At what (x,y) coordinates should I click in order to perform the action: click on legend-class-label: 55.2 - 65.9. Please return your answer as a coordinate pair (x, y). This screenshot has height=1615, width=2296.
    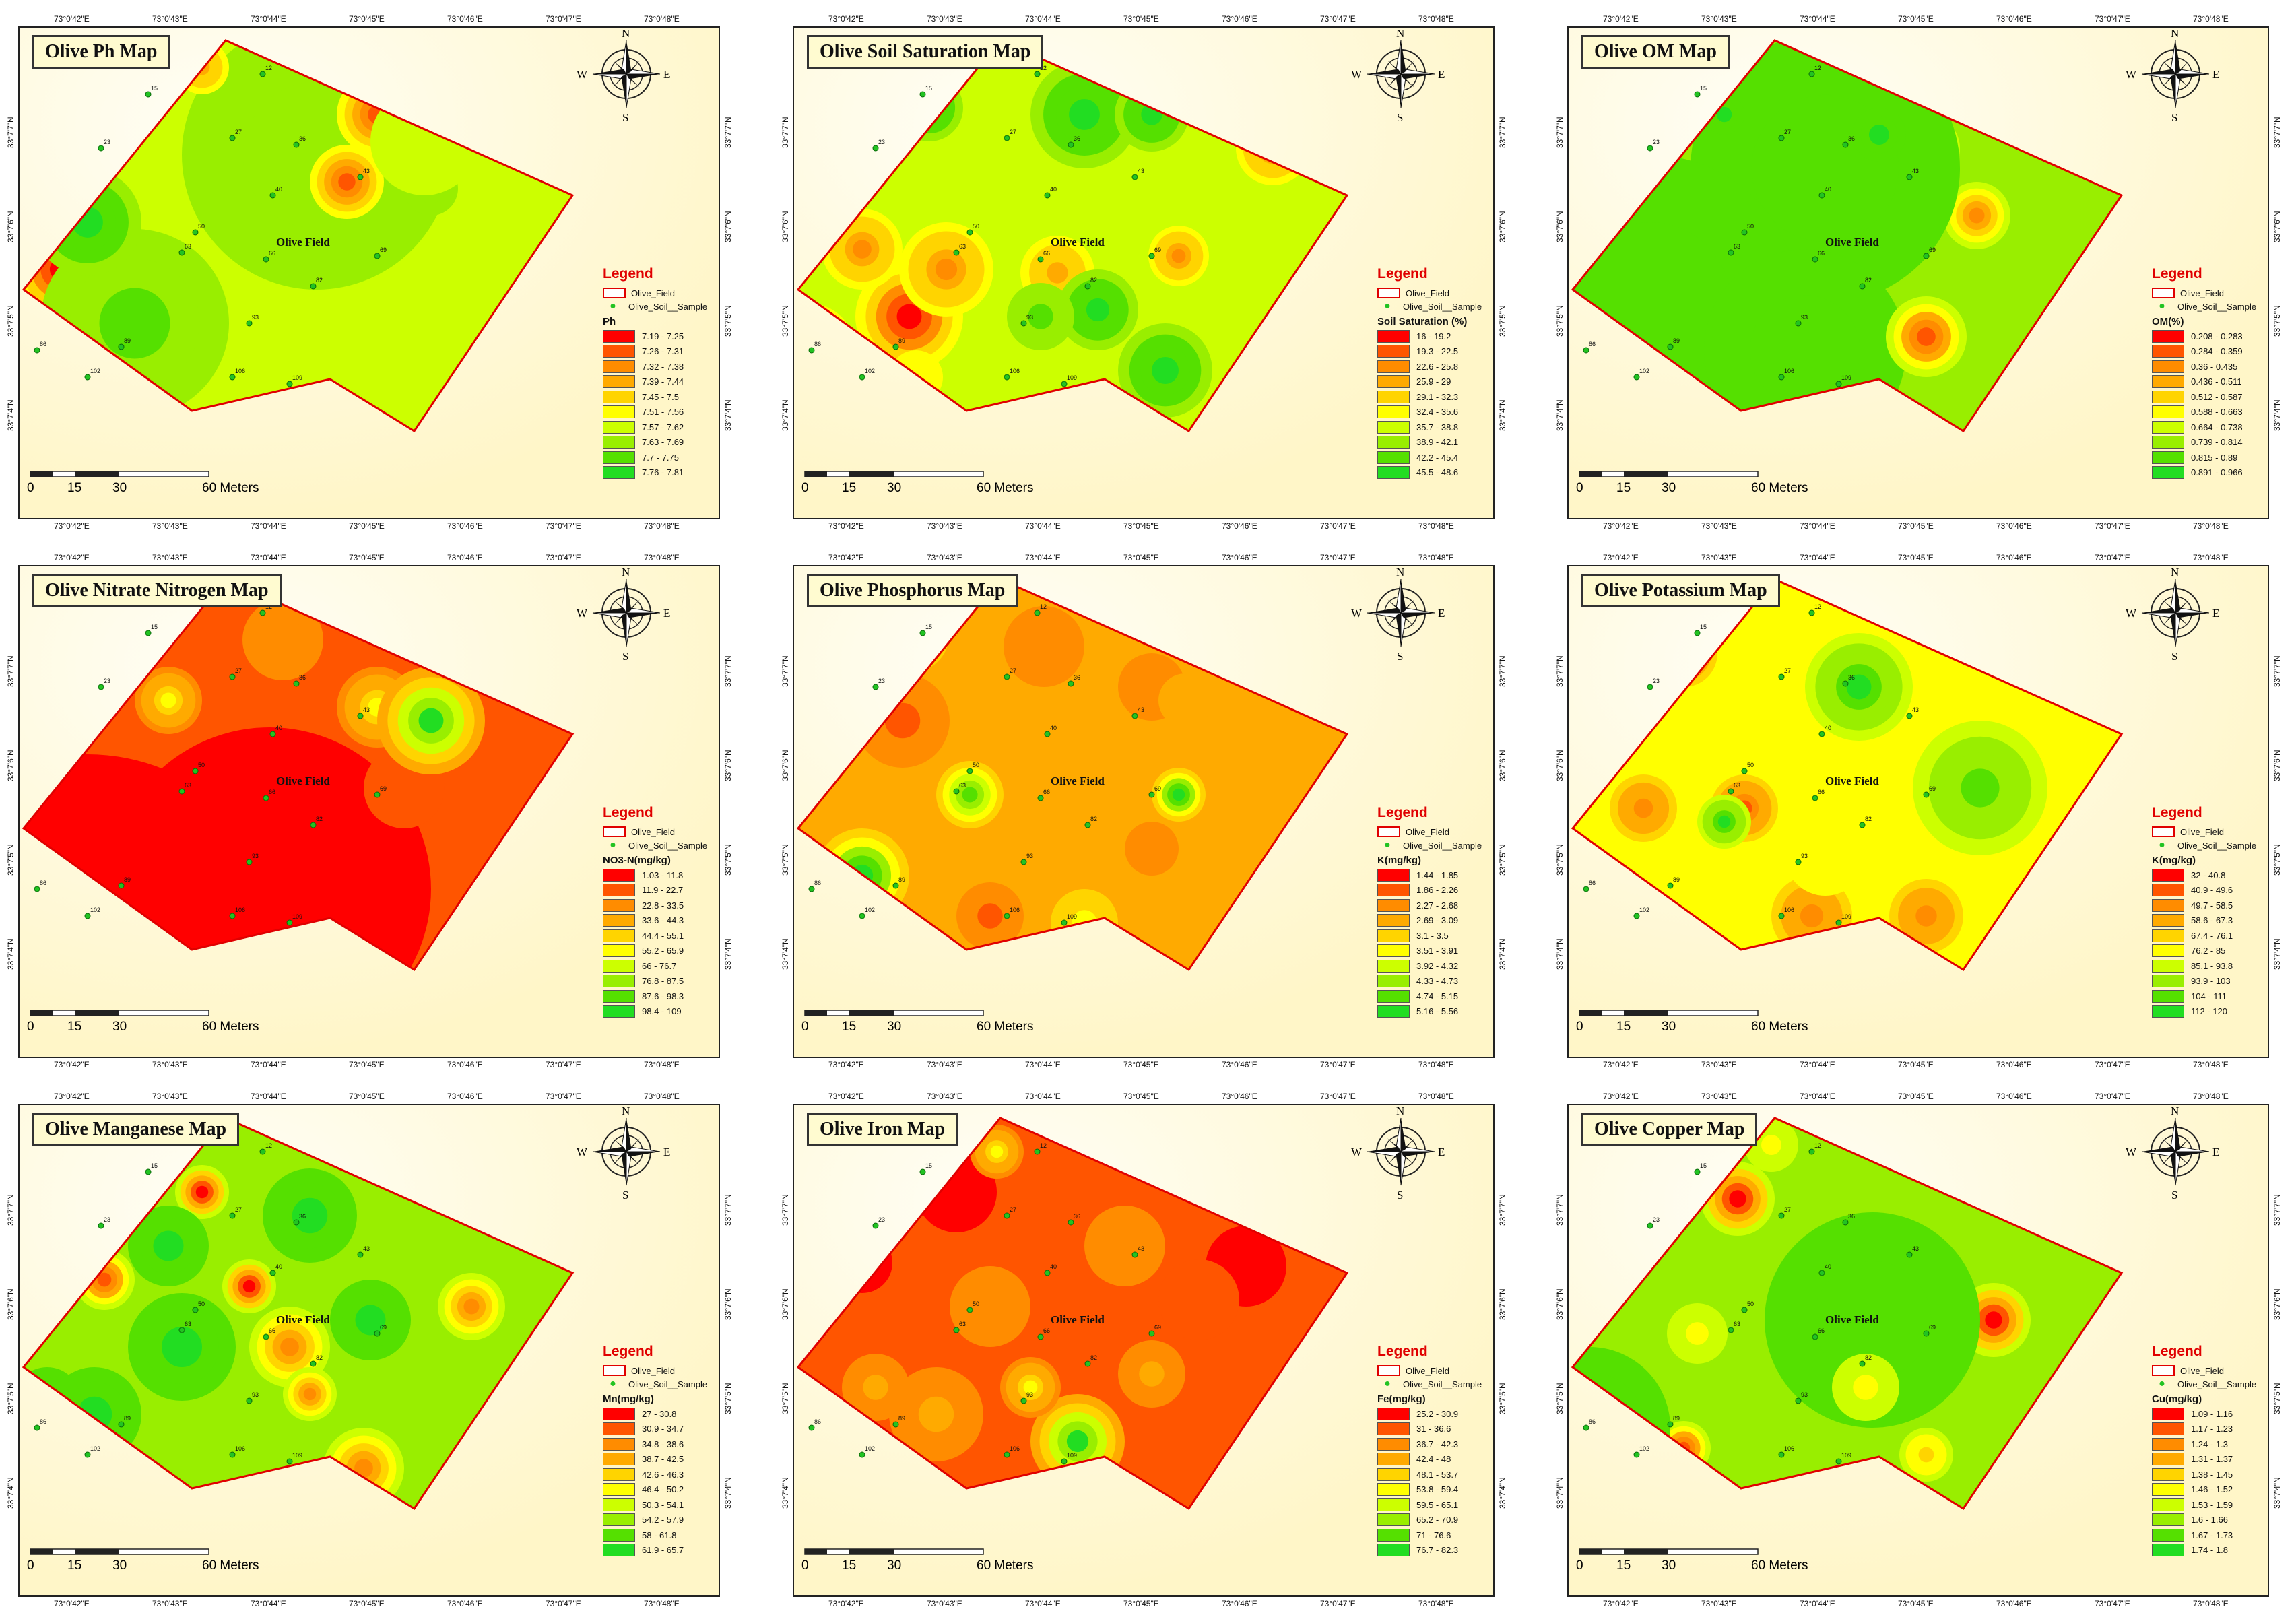
    Looking at the image, I should click on (663, 951).